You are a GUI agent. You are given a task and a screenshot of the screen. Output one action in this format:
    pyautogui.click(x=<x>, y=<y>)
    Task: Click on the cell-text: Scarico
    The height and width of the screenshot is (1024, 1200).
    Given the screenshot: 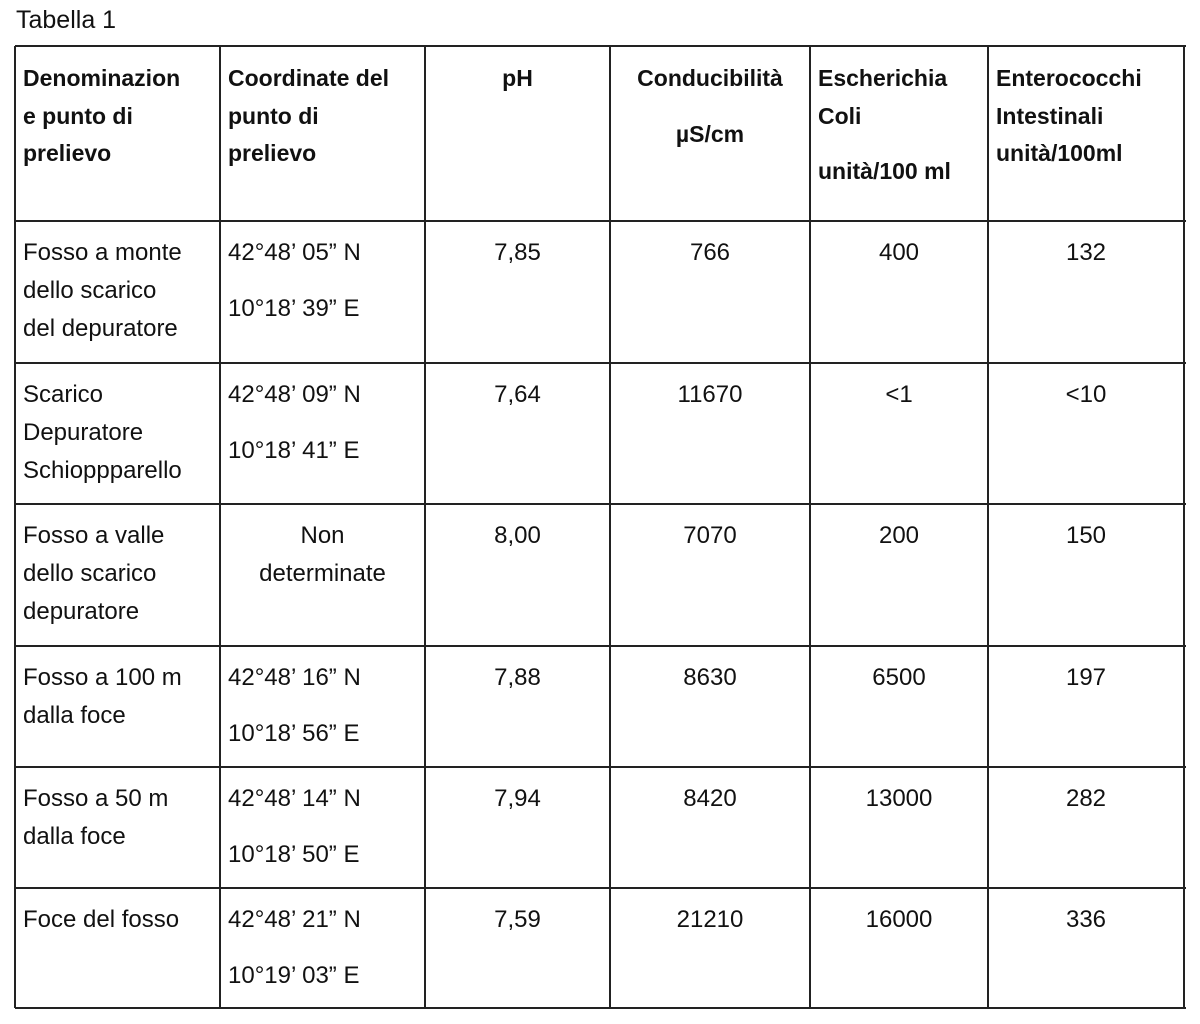 What is the action you would take?
    pyautogui.click(x=63, y=394)
    